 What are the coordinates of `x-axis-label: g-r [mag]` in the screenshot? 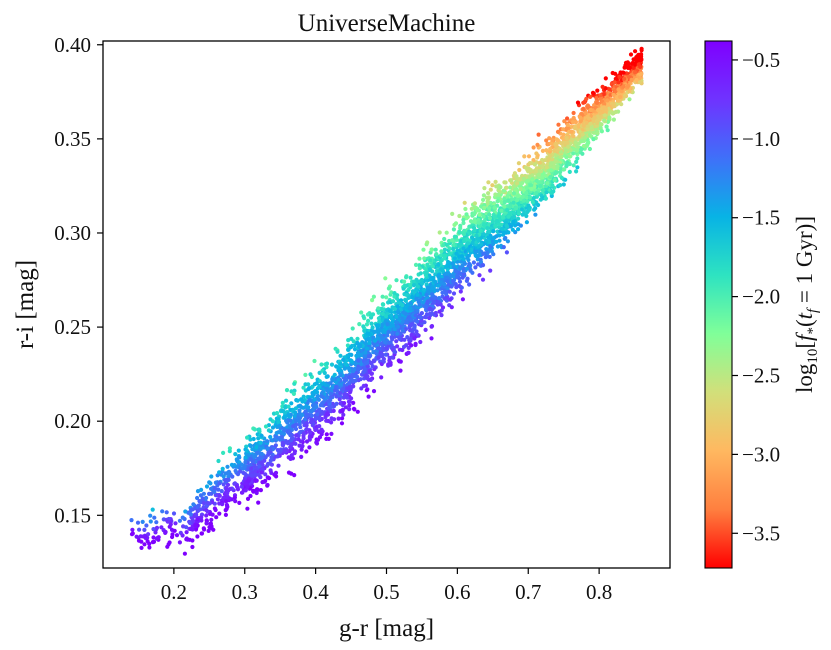 It's located at (386, 628).